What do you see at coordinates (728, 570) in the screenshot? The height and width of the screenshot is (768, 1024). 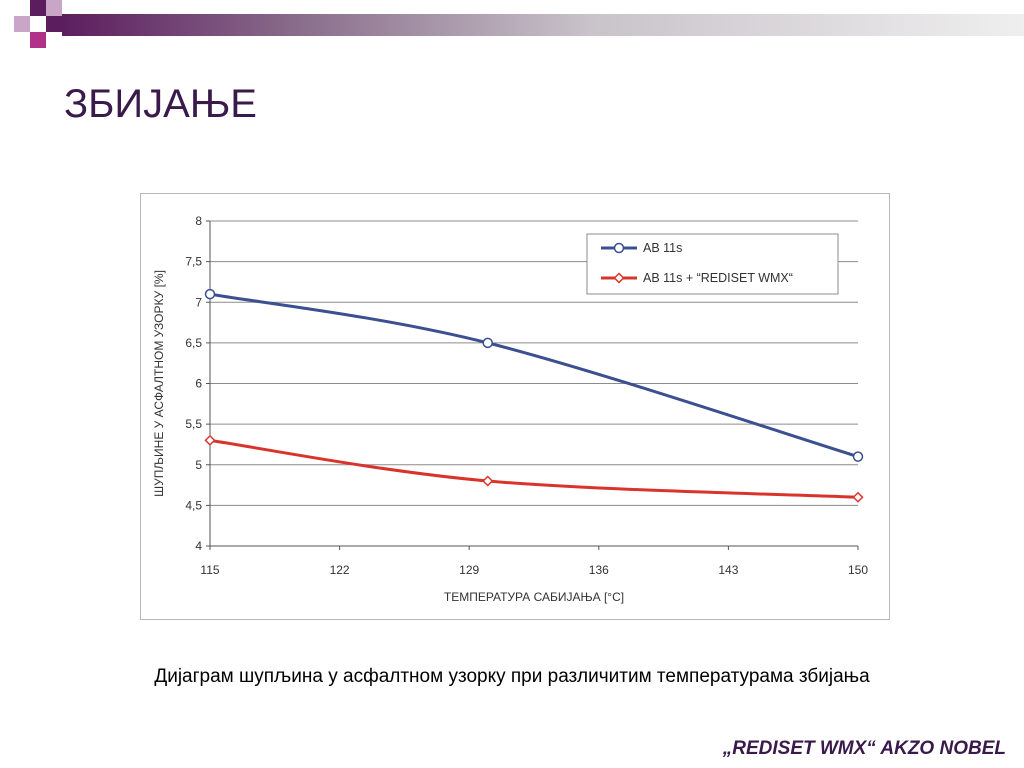 I see `x-tick-label: 143` at bounding box center [728, 570].